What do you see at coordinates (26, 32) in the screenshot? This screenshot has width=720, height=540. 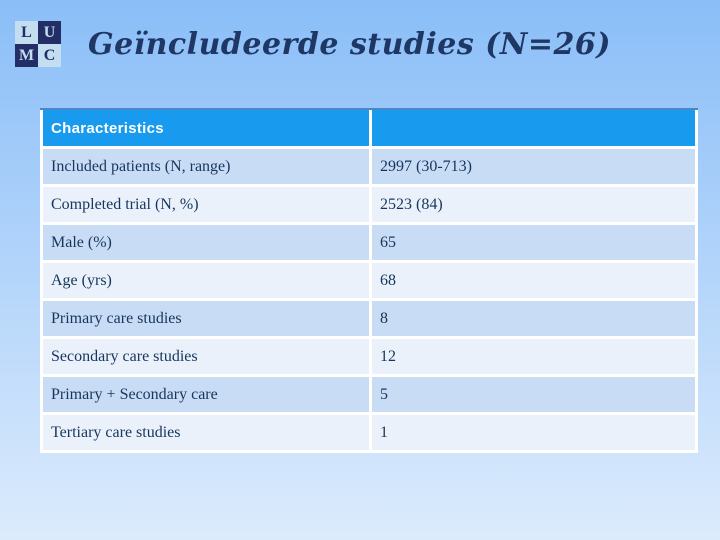 I see `logo-letter-l: L` at bounding box center [26, 32].